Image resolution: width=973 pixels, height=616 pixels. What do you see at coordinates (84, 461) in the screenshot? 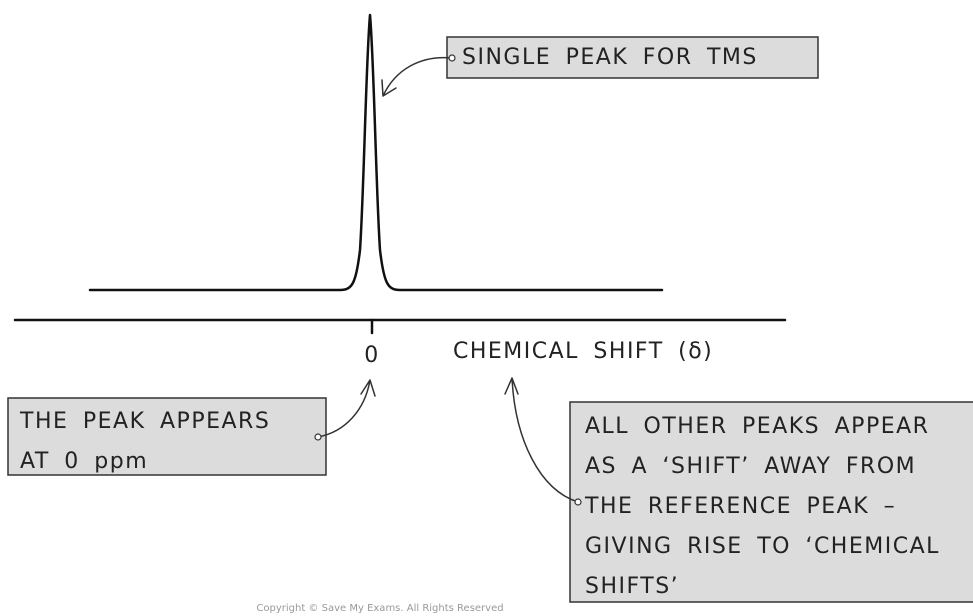
I see `callout-text: AT 0 ppm` at bounding box center [84, 461].